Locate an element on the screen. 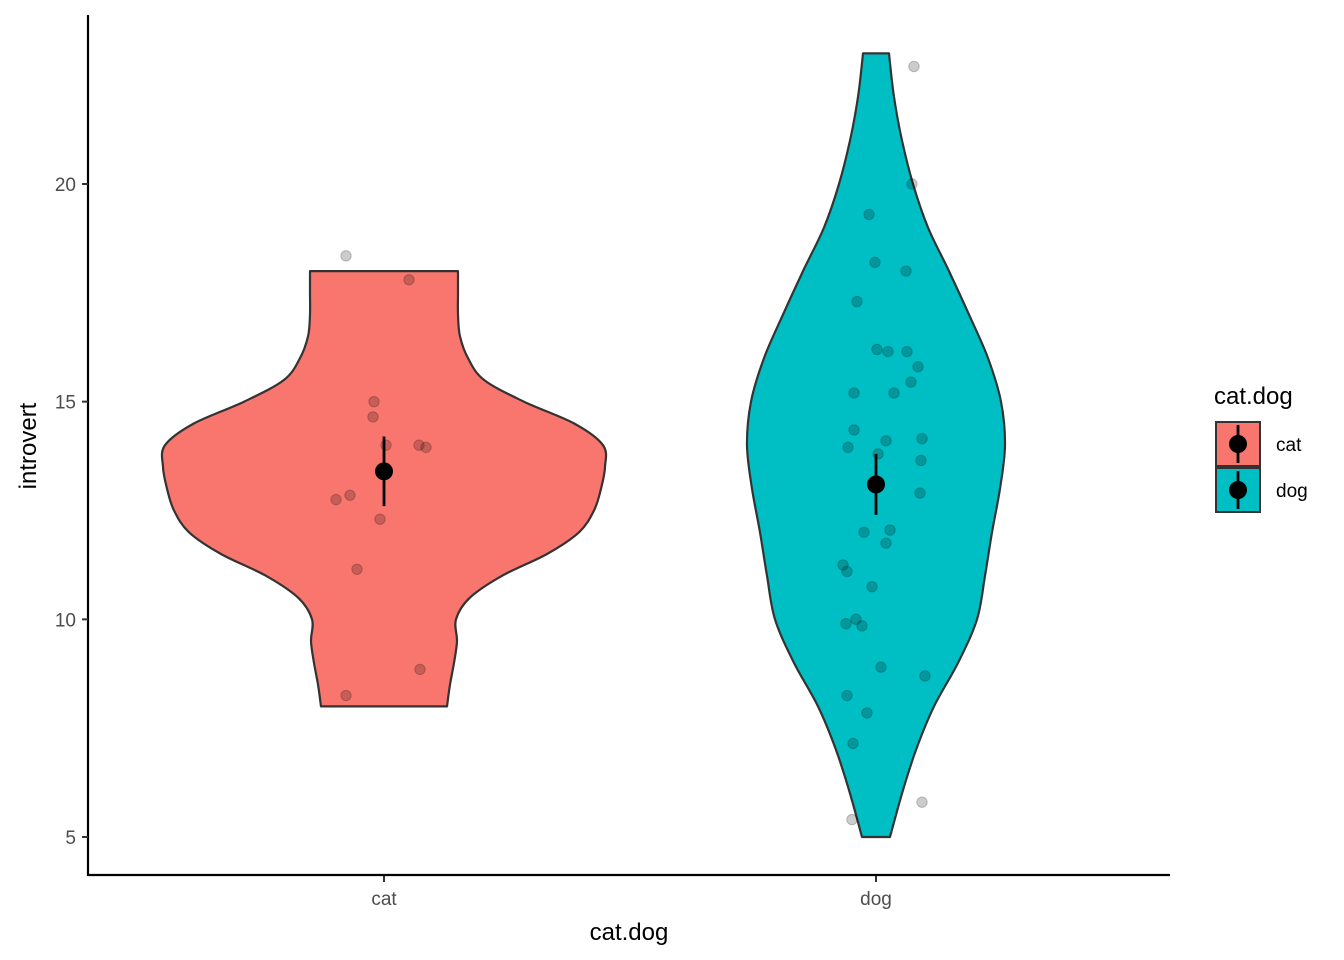 Image resolution: width=1344 pixels, height=960 pixels. legend-entry-cat: cat is located at coordinates (1258, 444).